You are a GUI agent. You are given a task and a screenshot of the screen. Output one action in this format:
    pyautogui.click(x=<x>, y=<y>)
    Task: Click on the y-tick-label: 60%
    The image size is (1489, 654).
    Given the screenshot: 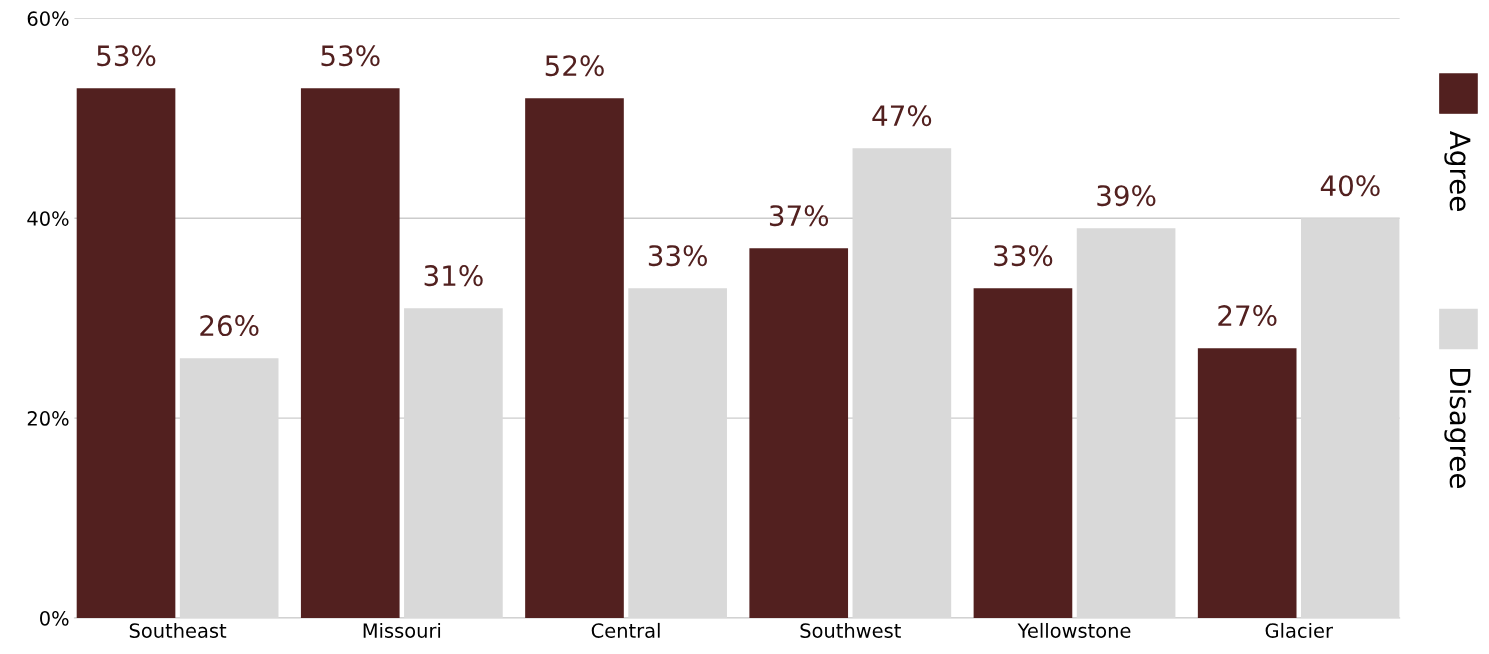 What is the action you would take?
    pyautogui.click(x=48, y=18)
    